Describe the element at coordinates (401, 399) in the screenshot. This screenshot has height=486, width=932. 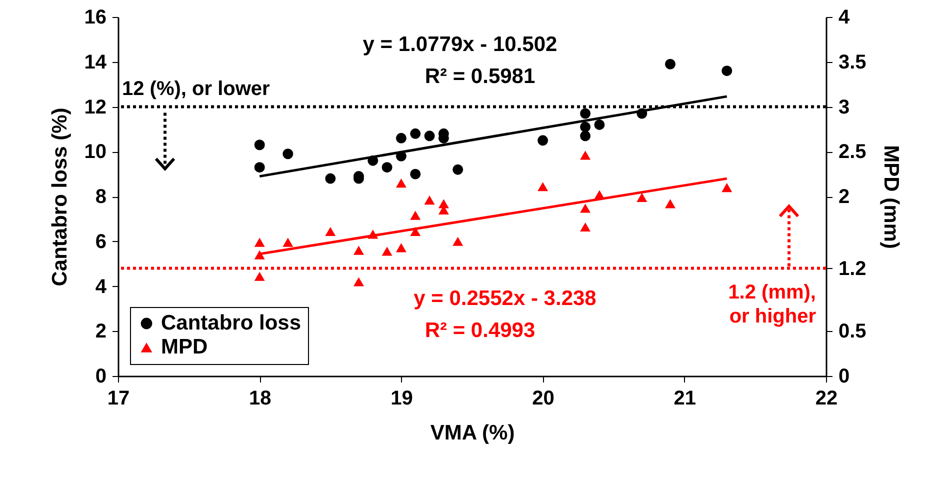
I see `x-tick-label: 19` at that location.